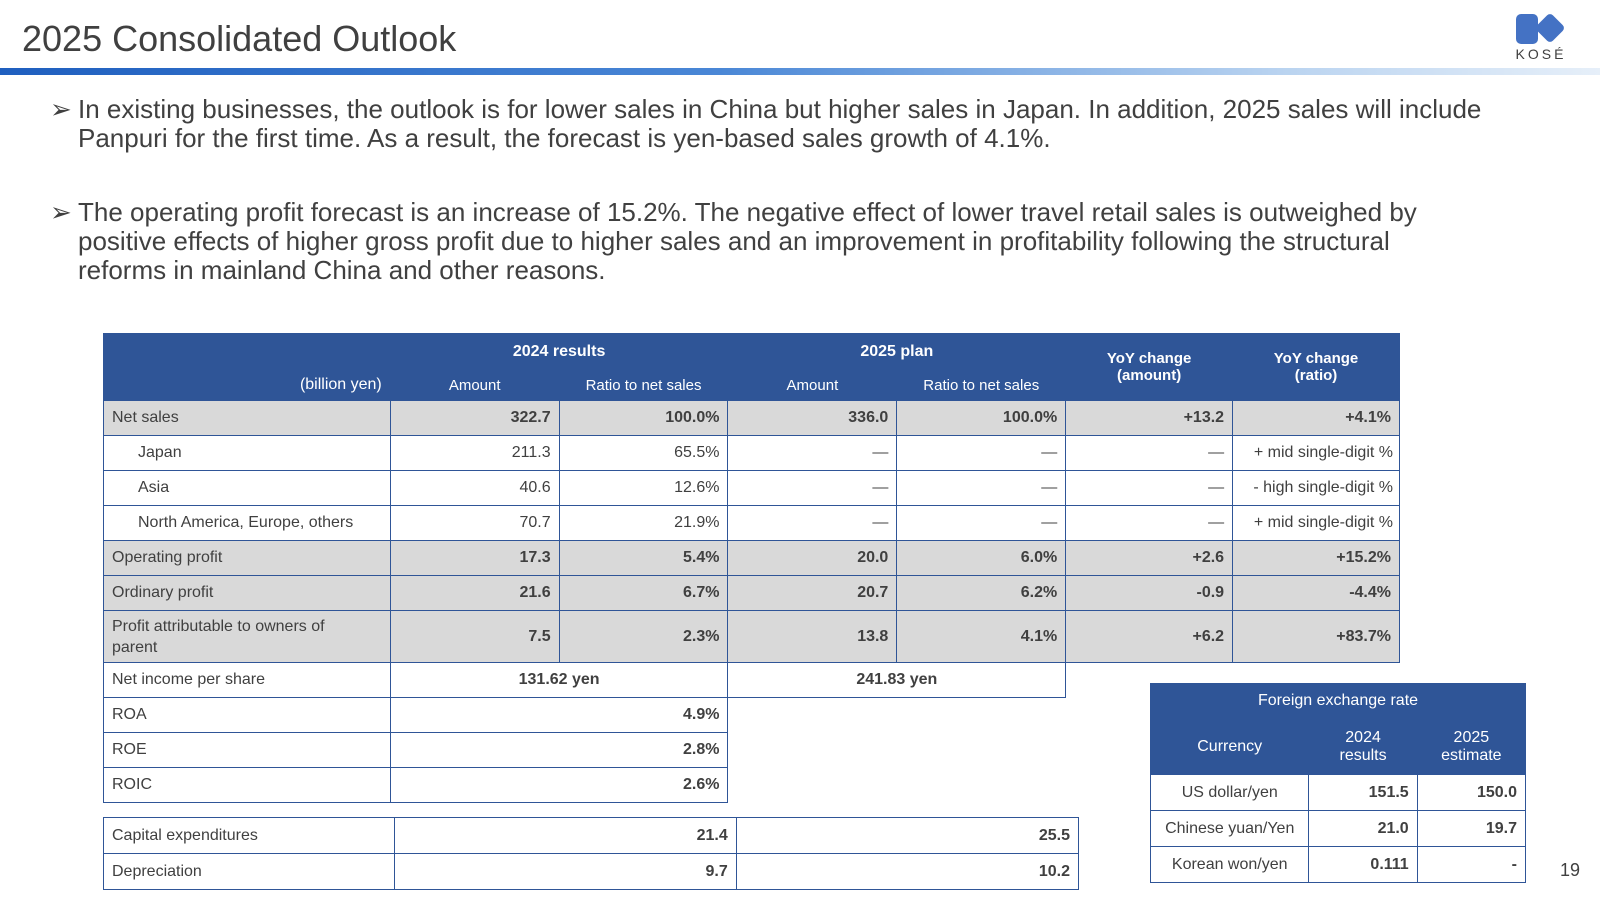  I want to click on cell-roic-value: 2.6%, so click(559, 785).